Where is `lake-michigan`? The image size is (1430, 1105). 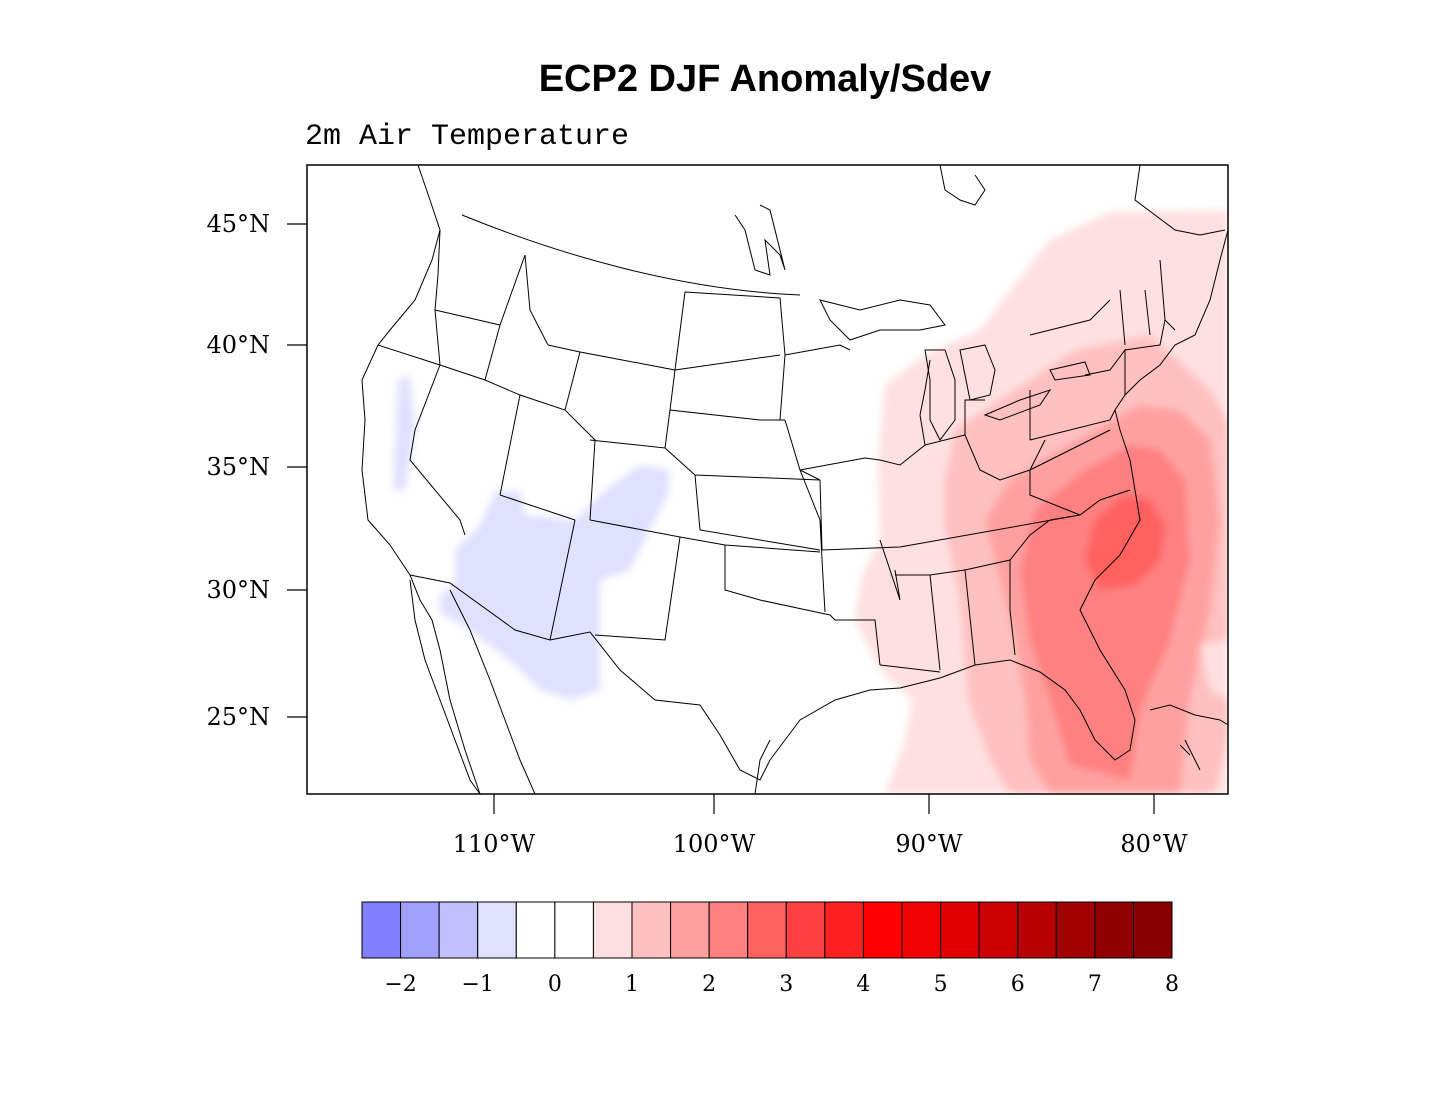 lake-michigan is located at coordinates (940, 395).